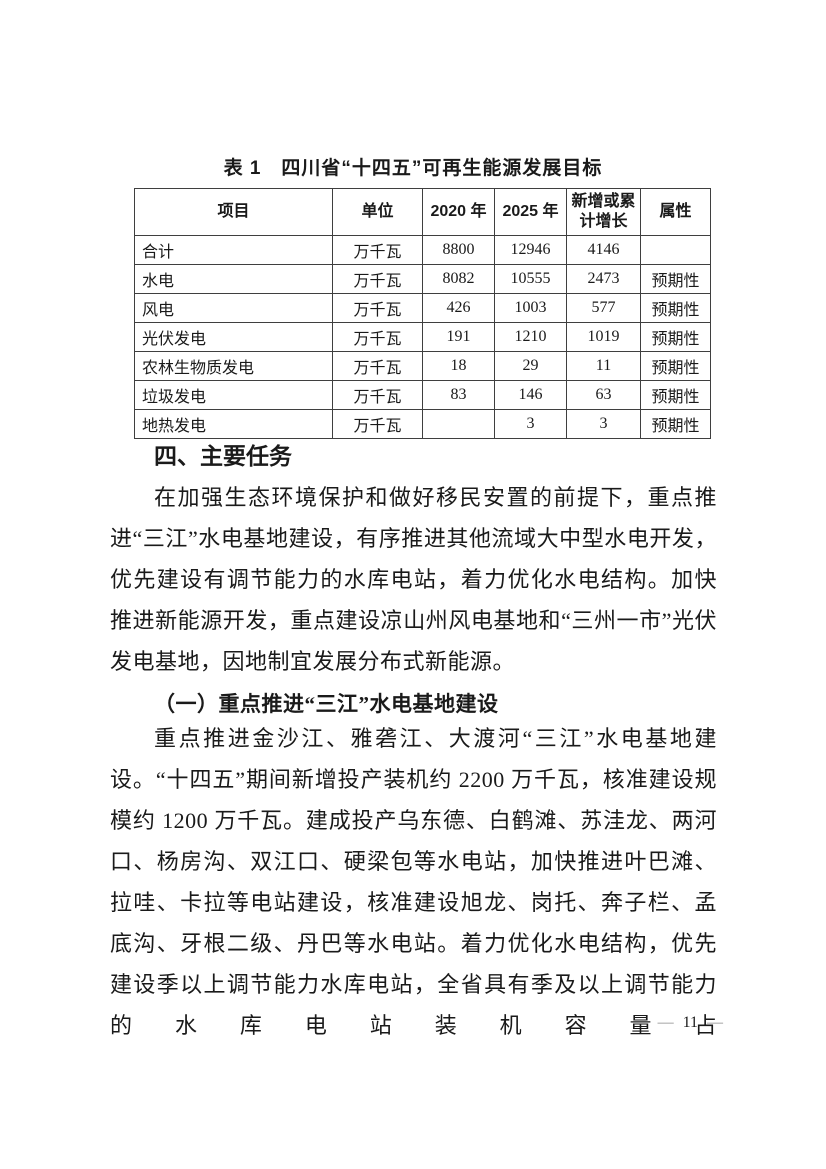 The height and width of the screenshot is (1169, 826). I want to click on cell-growth: 2473, so click(603, 279).